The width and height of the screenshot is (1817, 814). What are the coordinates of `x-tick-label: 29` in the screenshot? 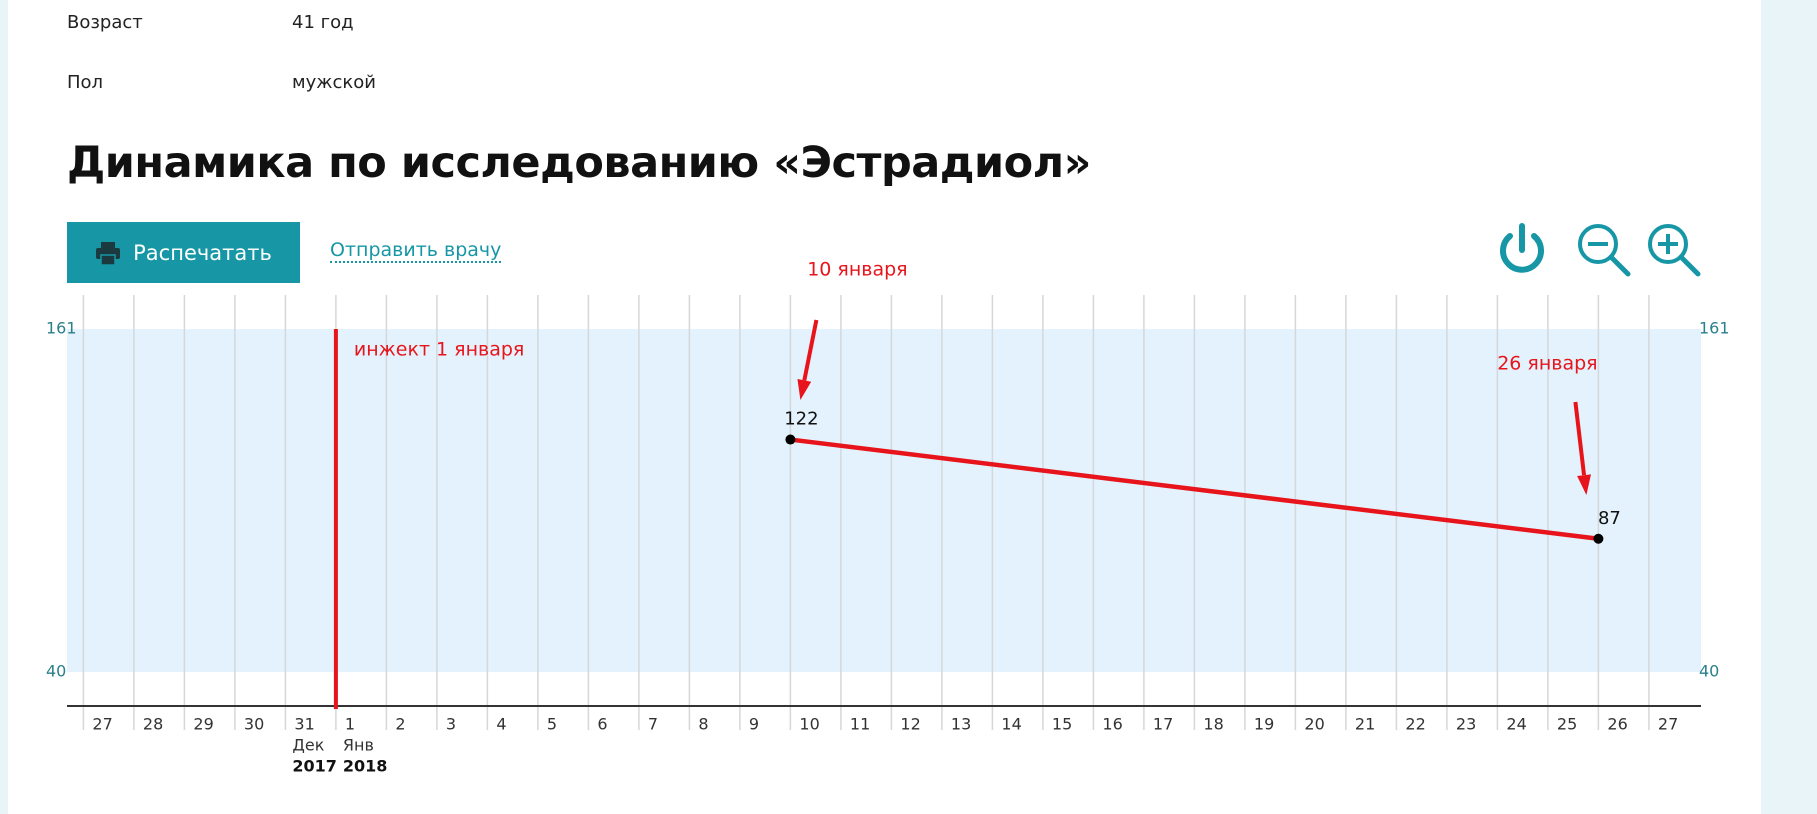 It's located at (203, 724).